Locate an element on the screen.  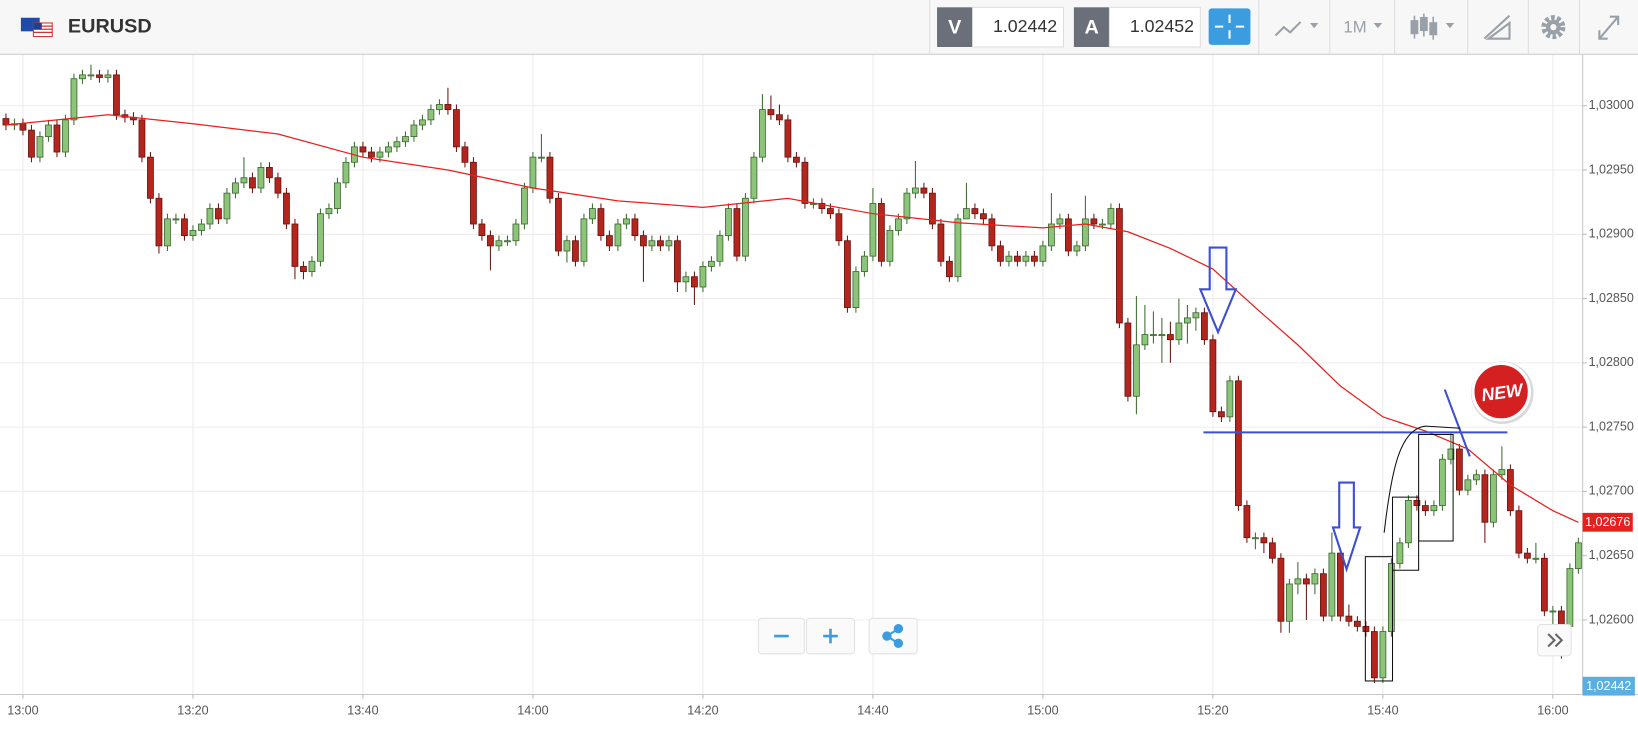
buy-button is located at coordinates (1091, 27).